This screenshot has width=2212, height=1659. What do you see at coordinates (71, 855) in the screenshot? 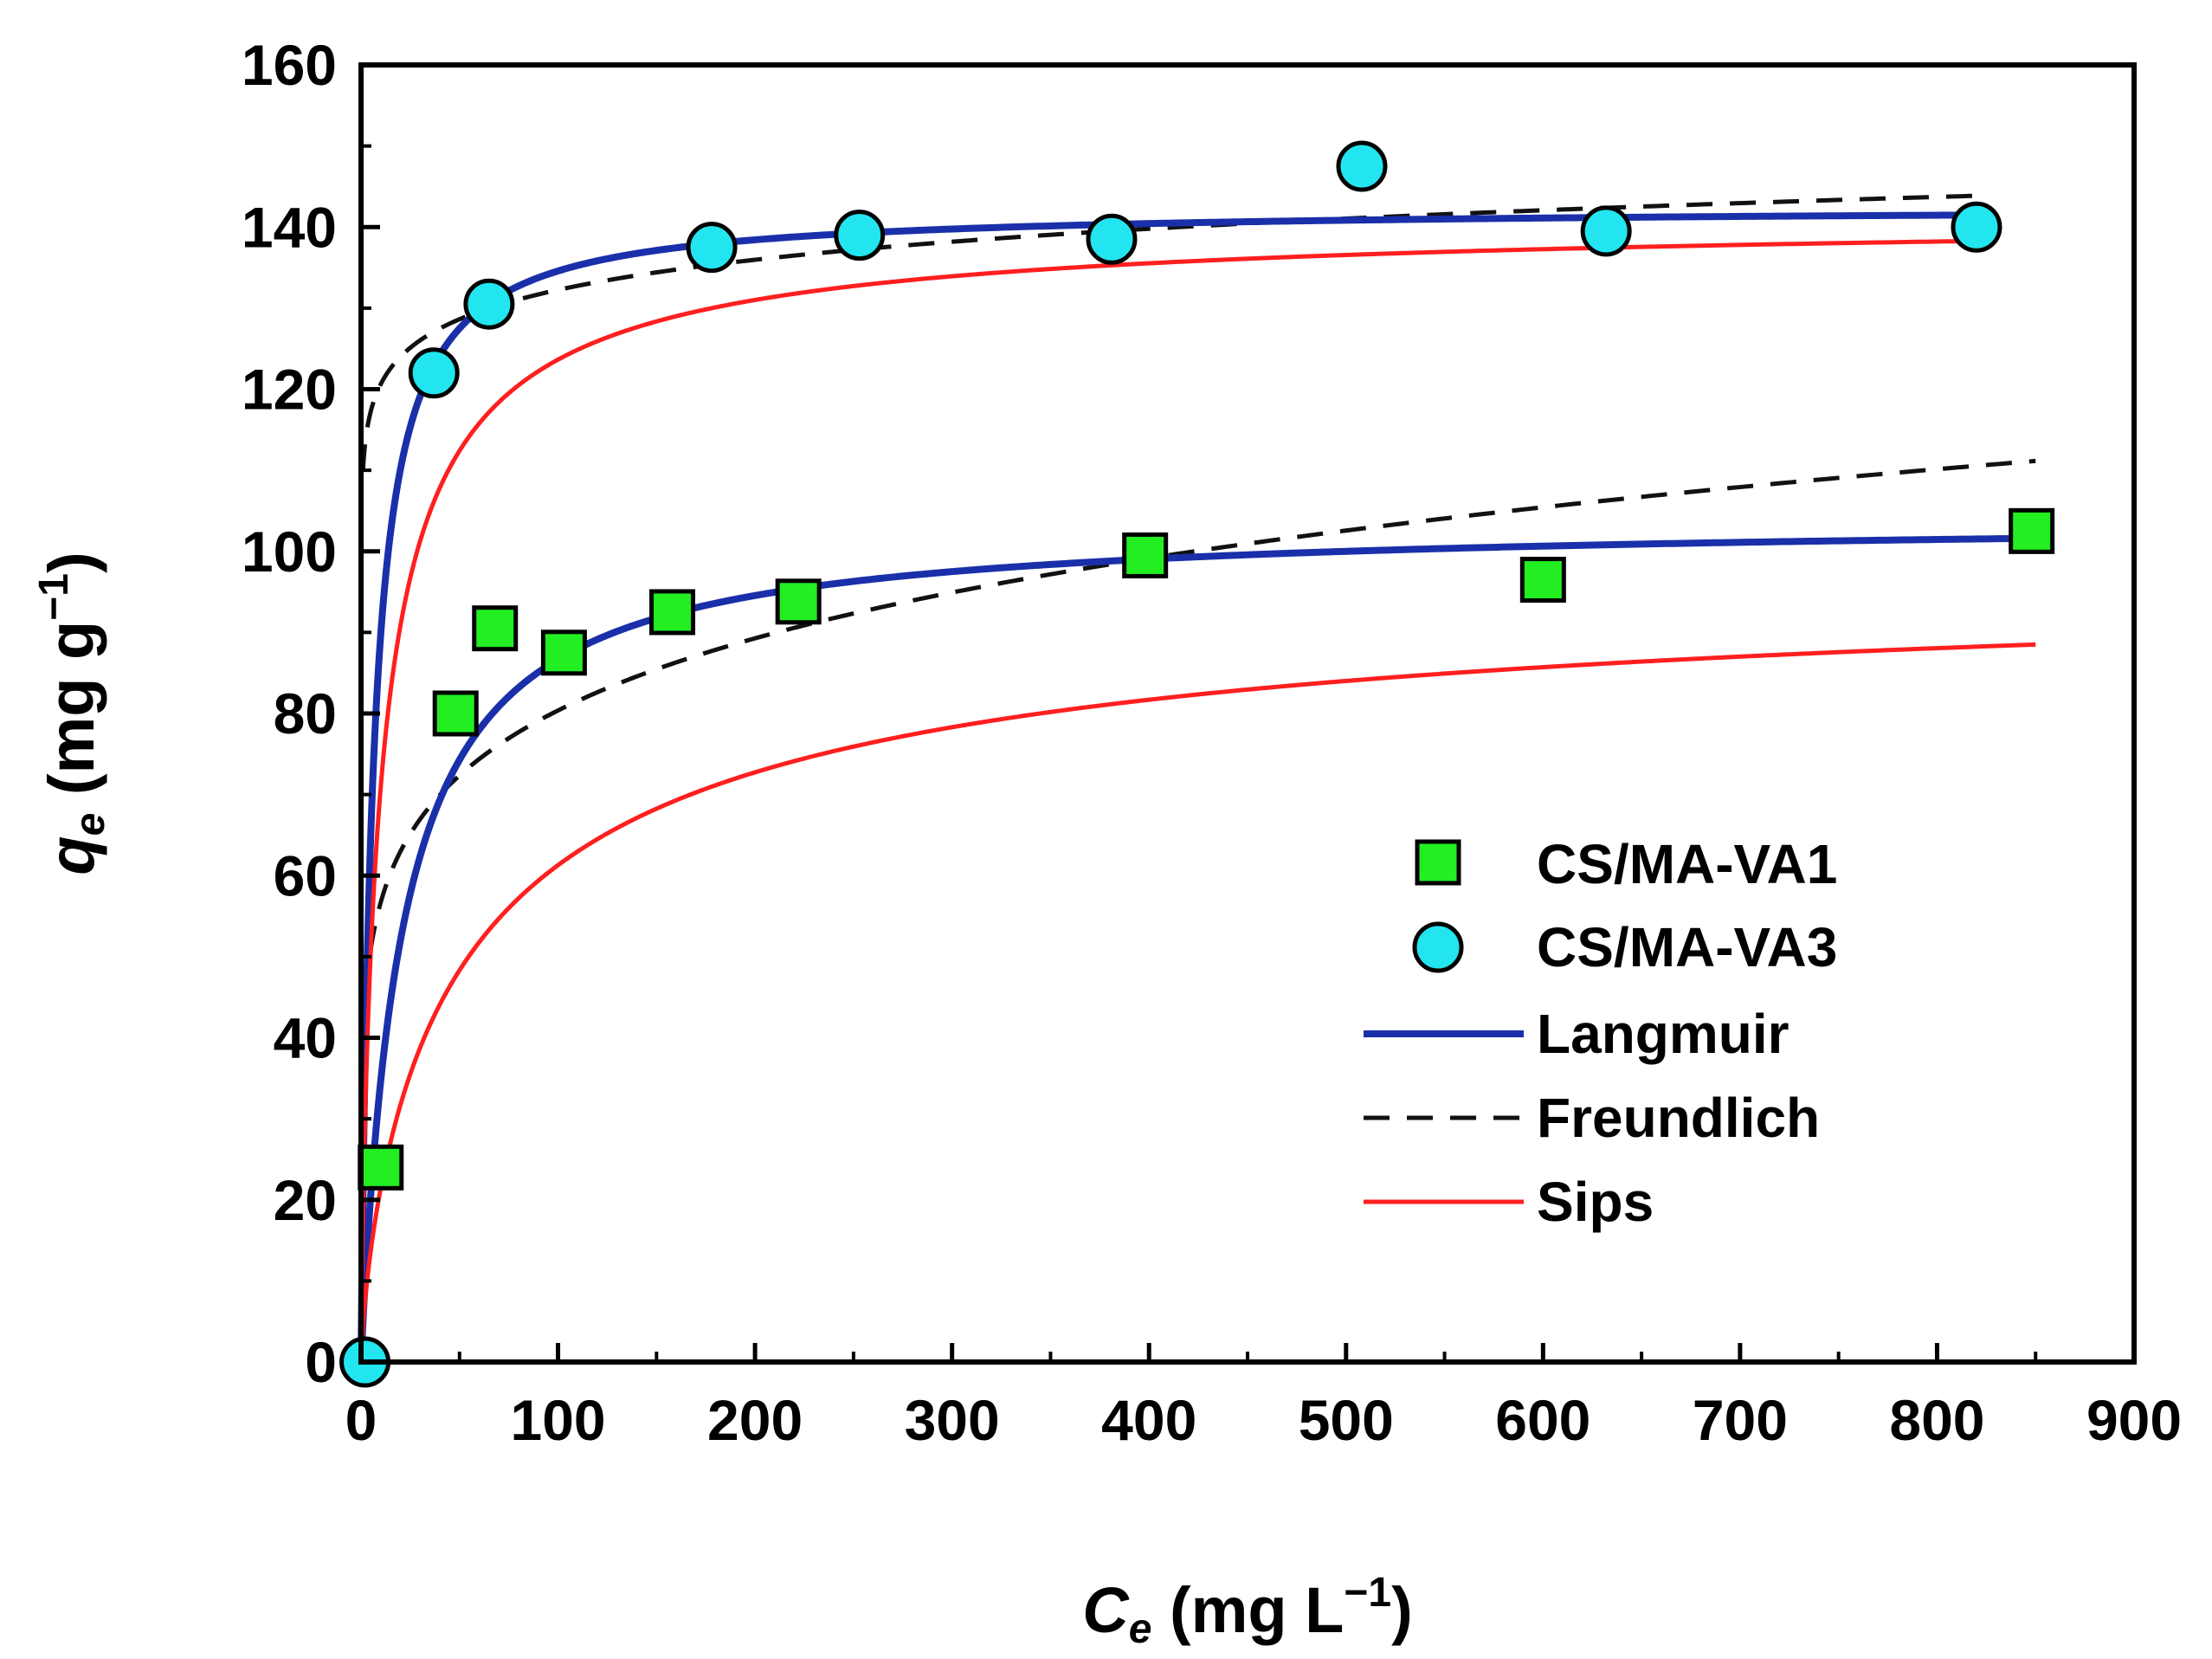
I see `y-axis-symbol: q` at bounding box center [71, 855].